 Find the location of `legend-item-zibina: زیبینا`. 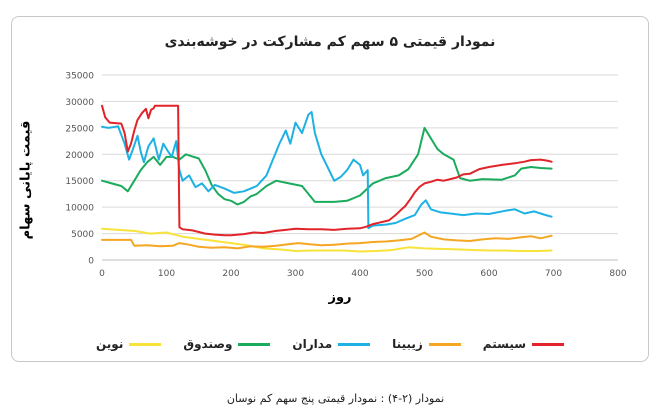

legend-item-zibina: زیبینا is located at coordinates (426, 344).